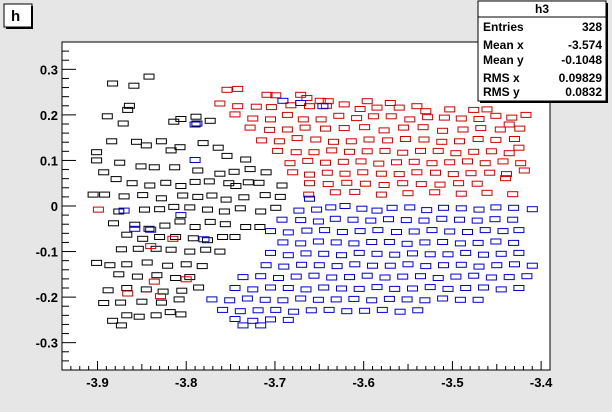 Image resolution: width=612 pixels, height=412 pixels. I want to click on chart-title: h, so click(15, 16).